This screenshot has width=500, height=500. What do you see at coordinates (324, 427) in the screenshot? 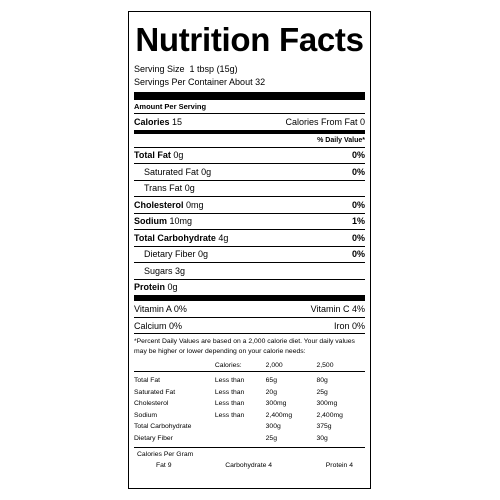
I see `dv-cell: 375g` at bounding box center [324, 427].